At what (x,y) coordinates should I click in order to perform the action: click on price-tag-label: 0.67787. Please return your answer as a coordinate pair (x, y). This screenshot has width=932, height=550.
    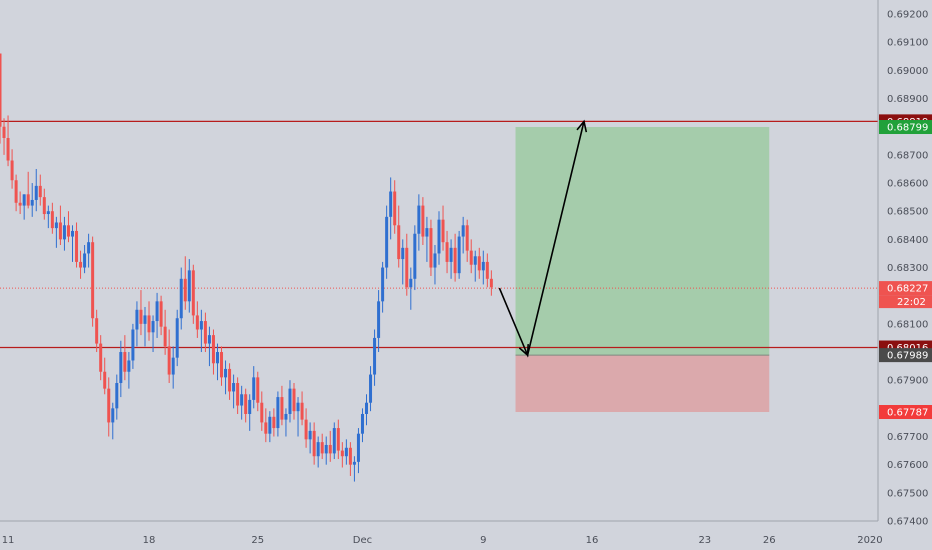
    Looking at the image, I should click on (907, 413).